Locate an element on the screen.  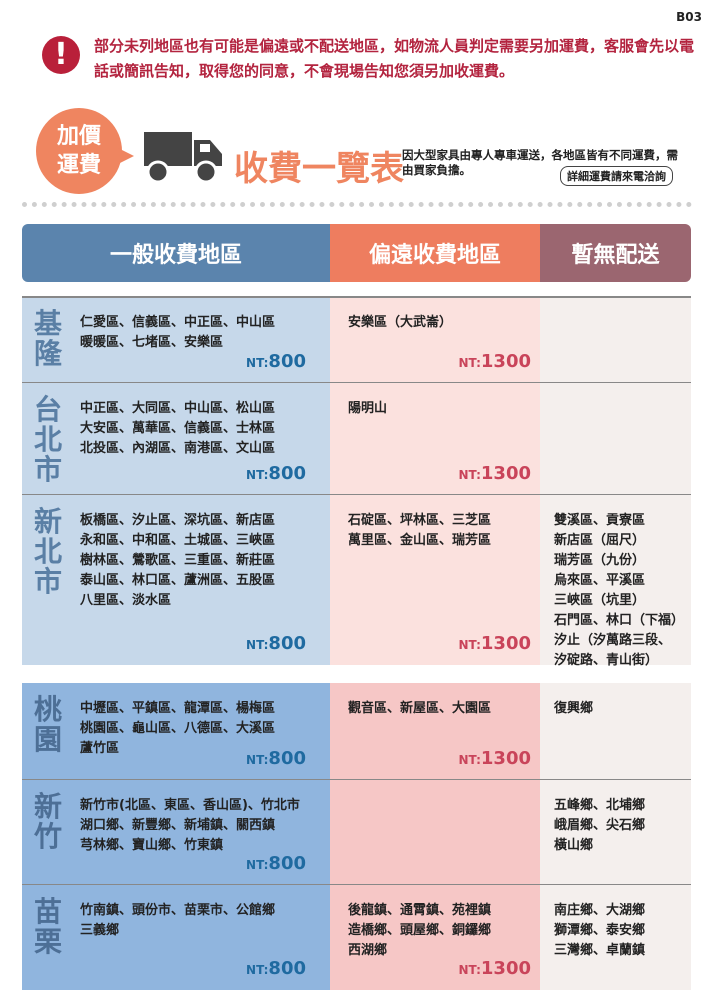
none-areas: 五峰鄉、北埔鄉 峨眉鄉、尖石鄉 橫山鄉 is located at coordinates (600, 825).